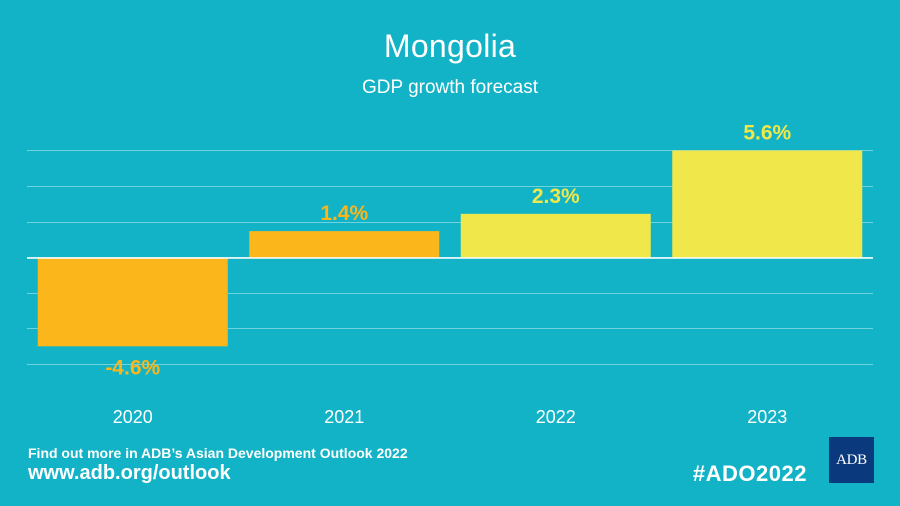 This screenshot has height=506, width=900. I want to click on page-subtitle: GDP growth forecast, so click(449, 87).